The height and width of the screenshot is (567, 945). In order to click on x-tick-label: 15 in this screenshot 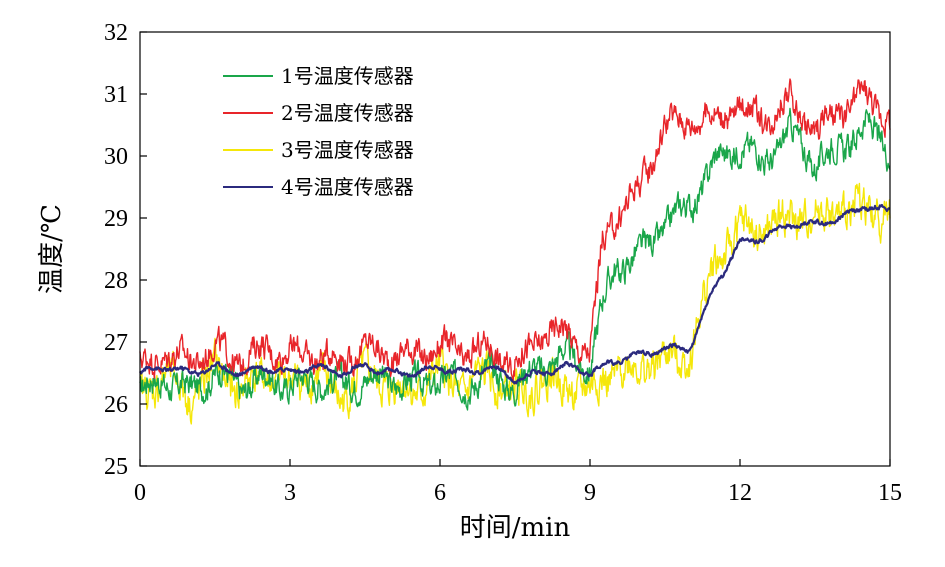, I will do `click(890, 493)`.